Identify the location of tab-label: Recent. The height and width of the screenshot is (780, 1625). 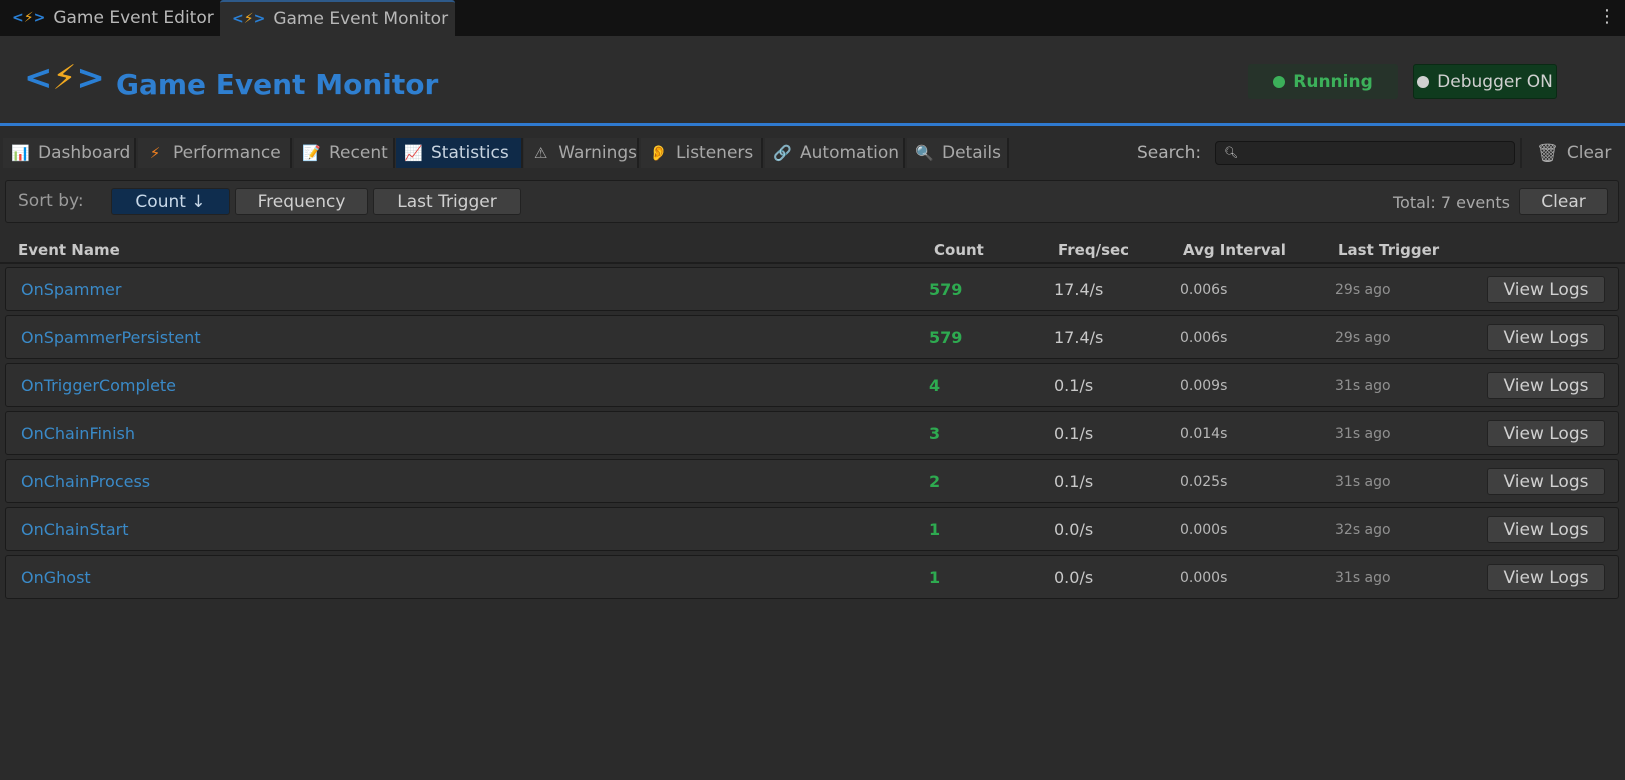
(358, 153).